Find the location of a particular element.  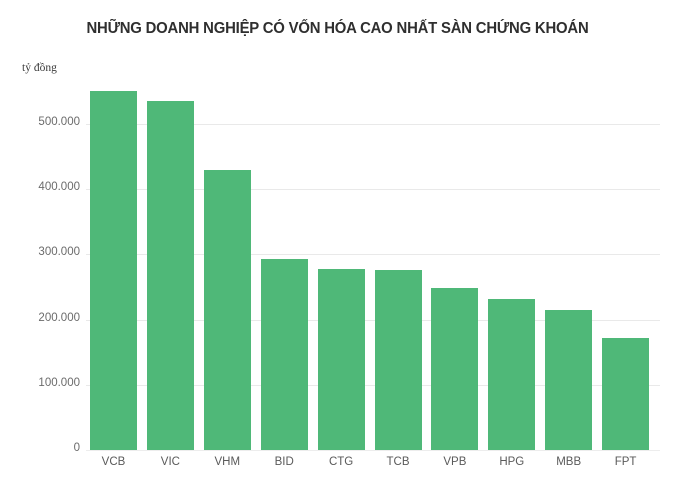

y-axis-tick-label: 400.000 is located at coordinates (59, 187).